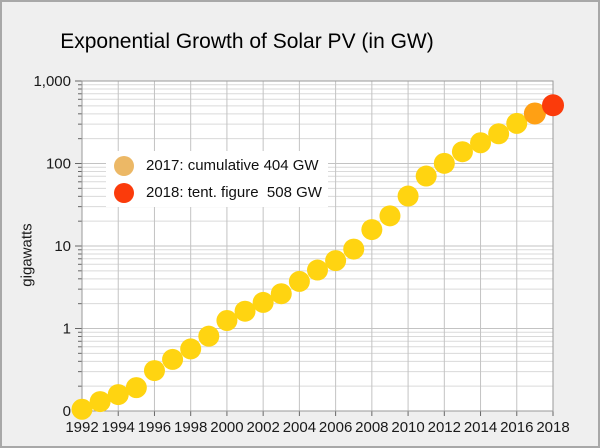  What do you see at coordinates (371, 427) in the screenshot?
I see `x-tick-label-2008: 2008` at bounding box center [371, 427].